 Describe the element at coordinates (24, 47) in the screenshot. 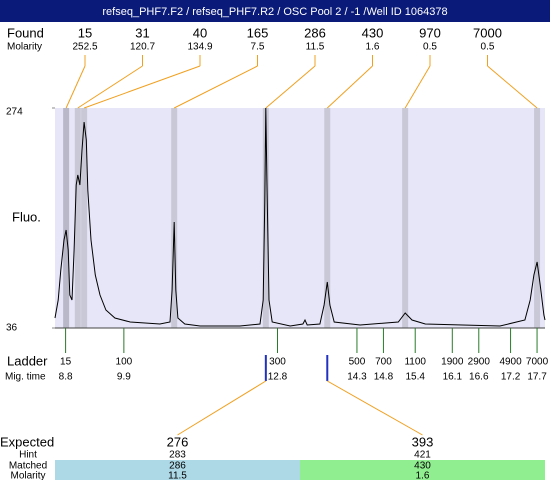

I see `molarity-label: Molarity` at that location.